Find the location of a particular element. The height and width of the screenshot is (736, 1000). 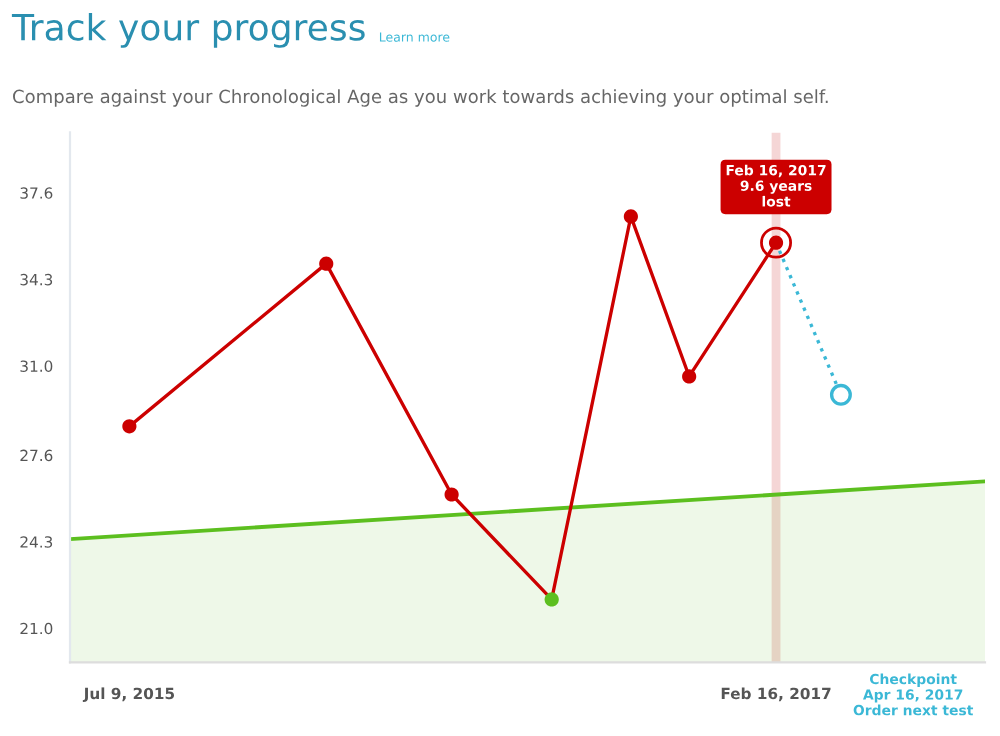

chart-subtitle: Compare against your Chronological Age as you work towards achieving your optimal self. is located at coordinates (420, 98).